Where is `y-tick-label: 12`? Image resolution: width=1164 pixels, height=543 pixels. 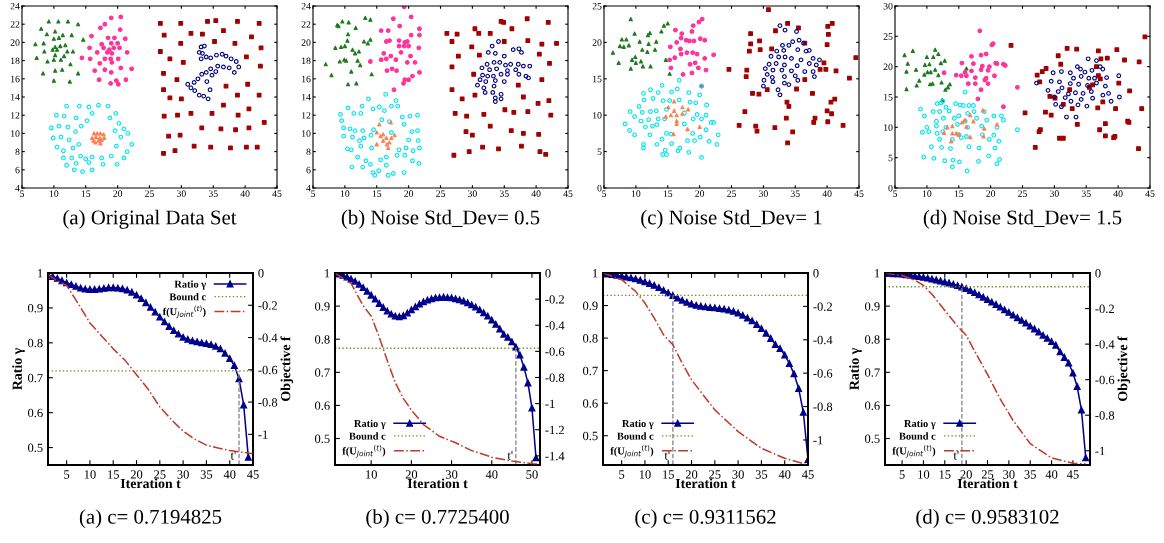
y-tick-label: 12 is located at coordinates (306, 115).